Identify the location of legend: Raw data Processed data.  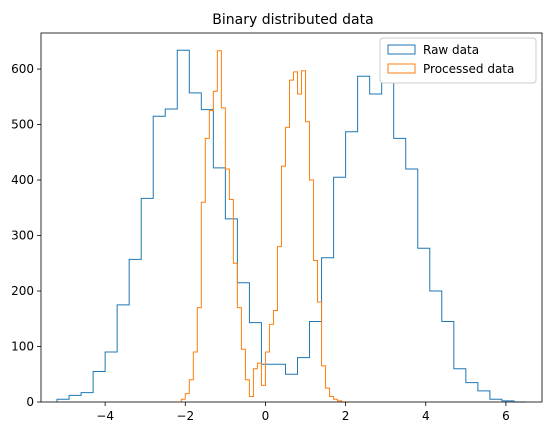
(458, 60).